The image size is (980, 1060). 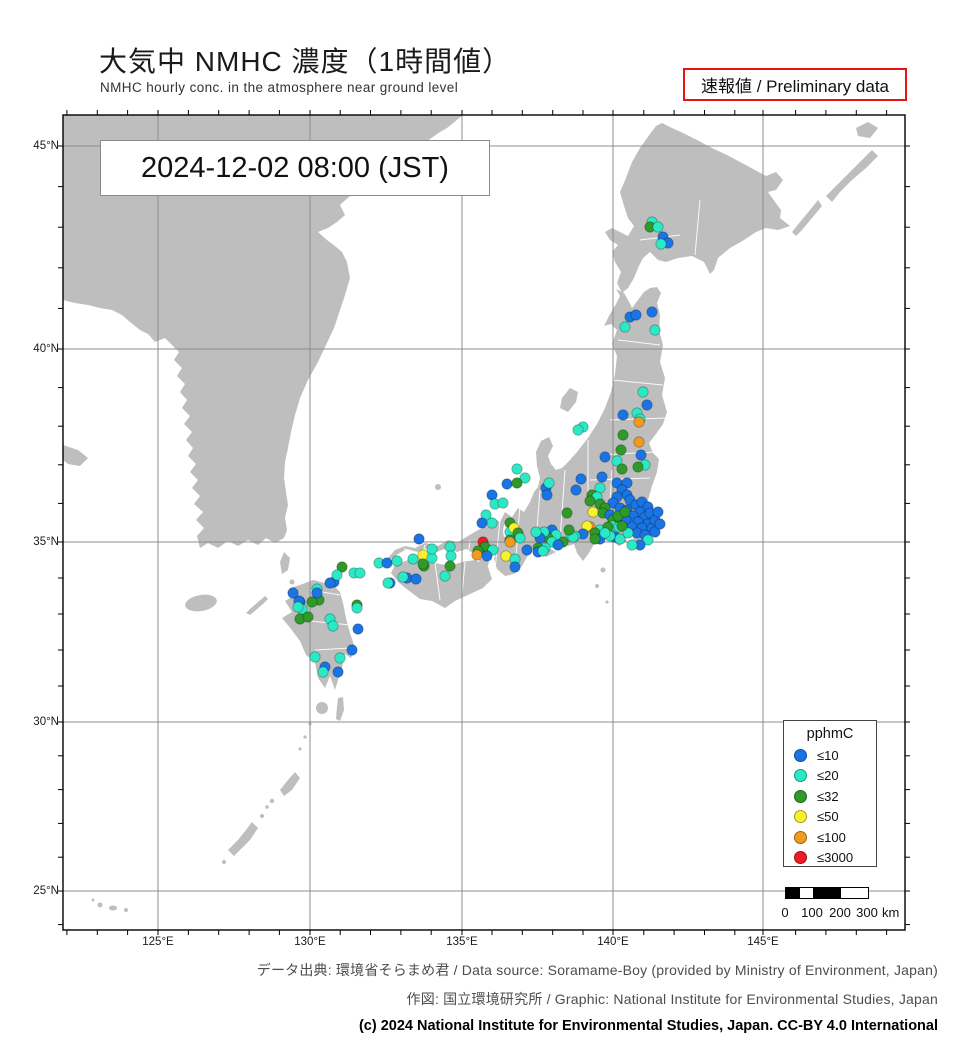 I want to click on scale-segment, so click(x=793, y=893).